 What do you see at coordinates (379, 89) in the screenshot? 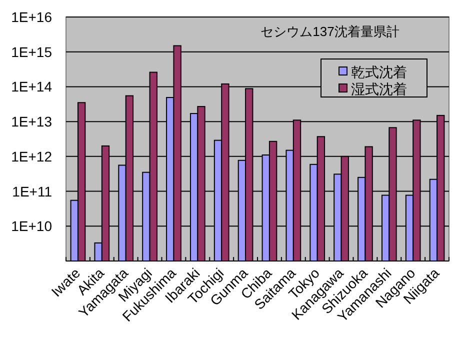
I see `legend-label: 湿式沈着` at bounding box center [379, 89].